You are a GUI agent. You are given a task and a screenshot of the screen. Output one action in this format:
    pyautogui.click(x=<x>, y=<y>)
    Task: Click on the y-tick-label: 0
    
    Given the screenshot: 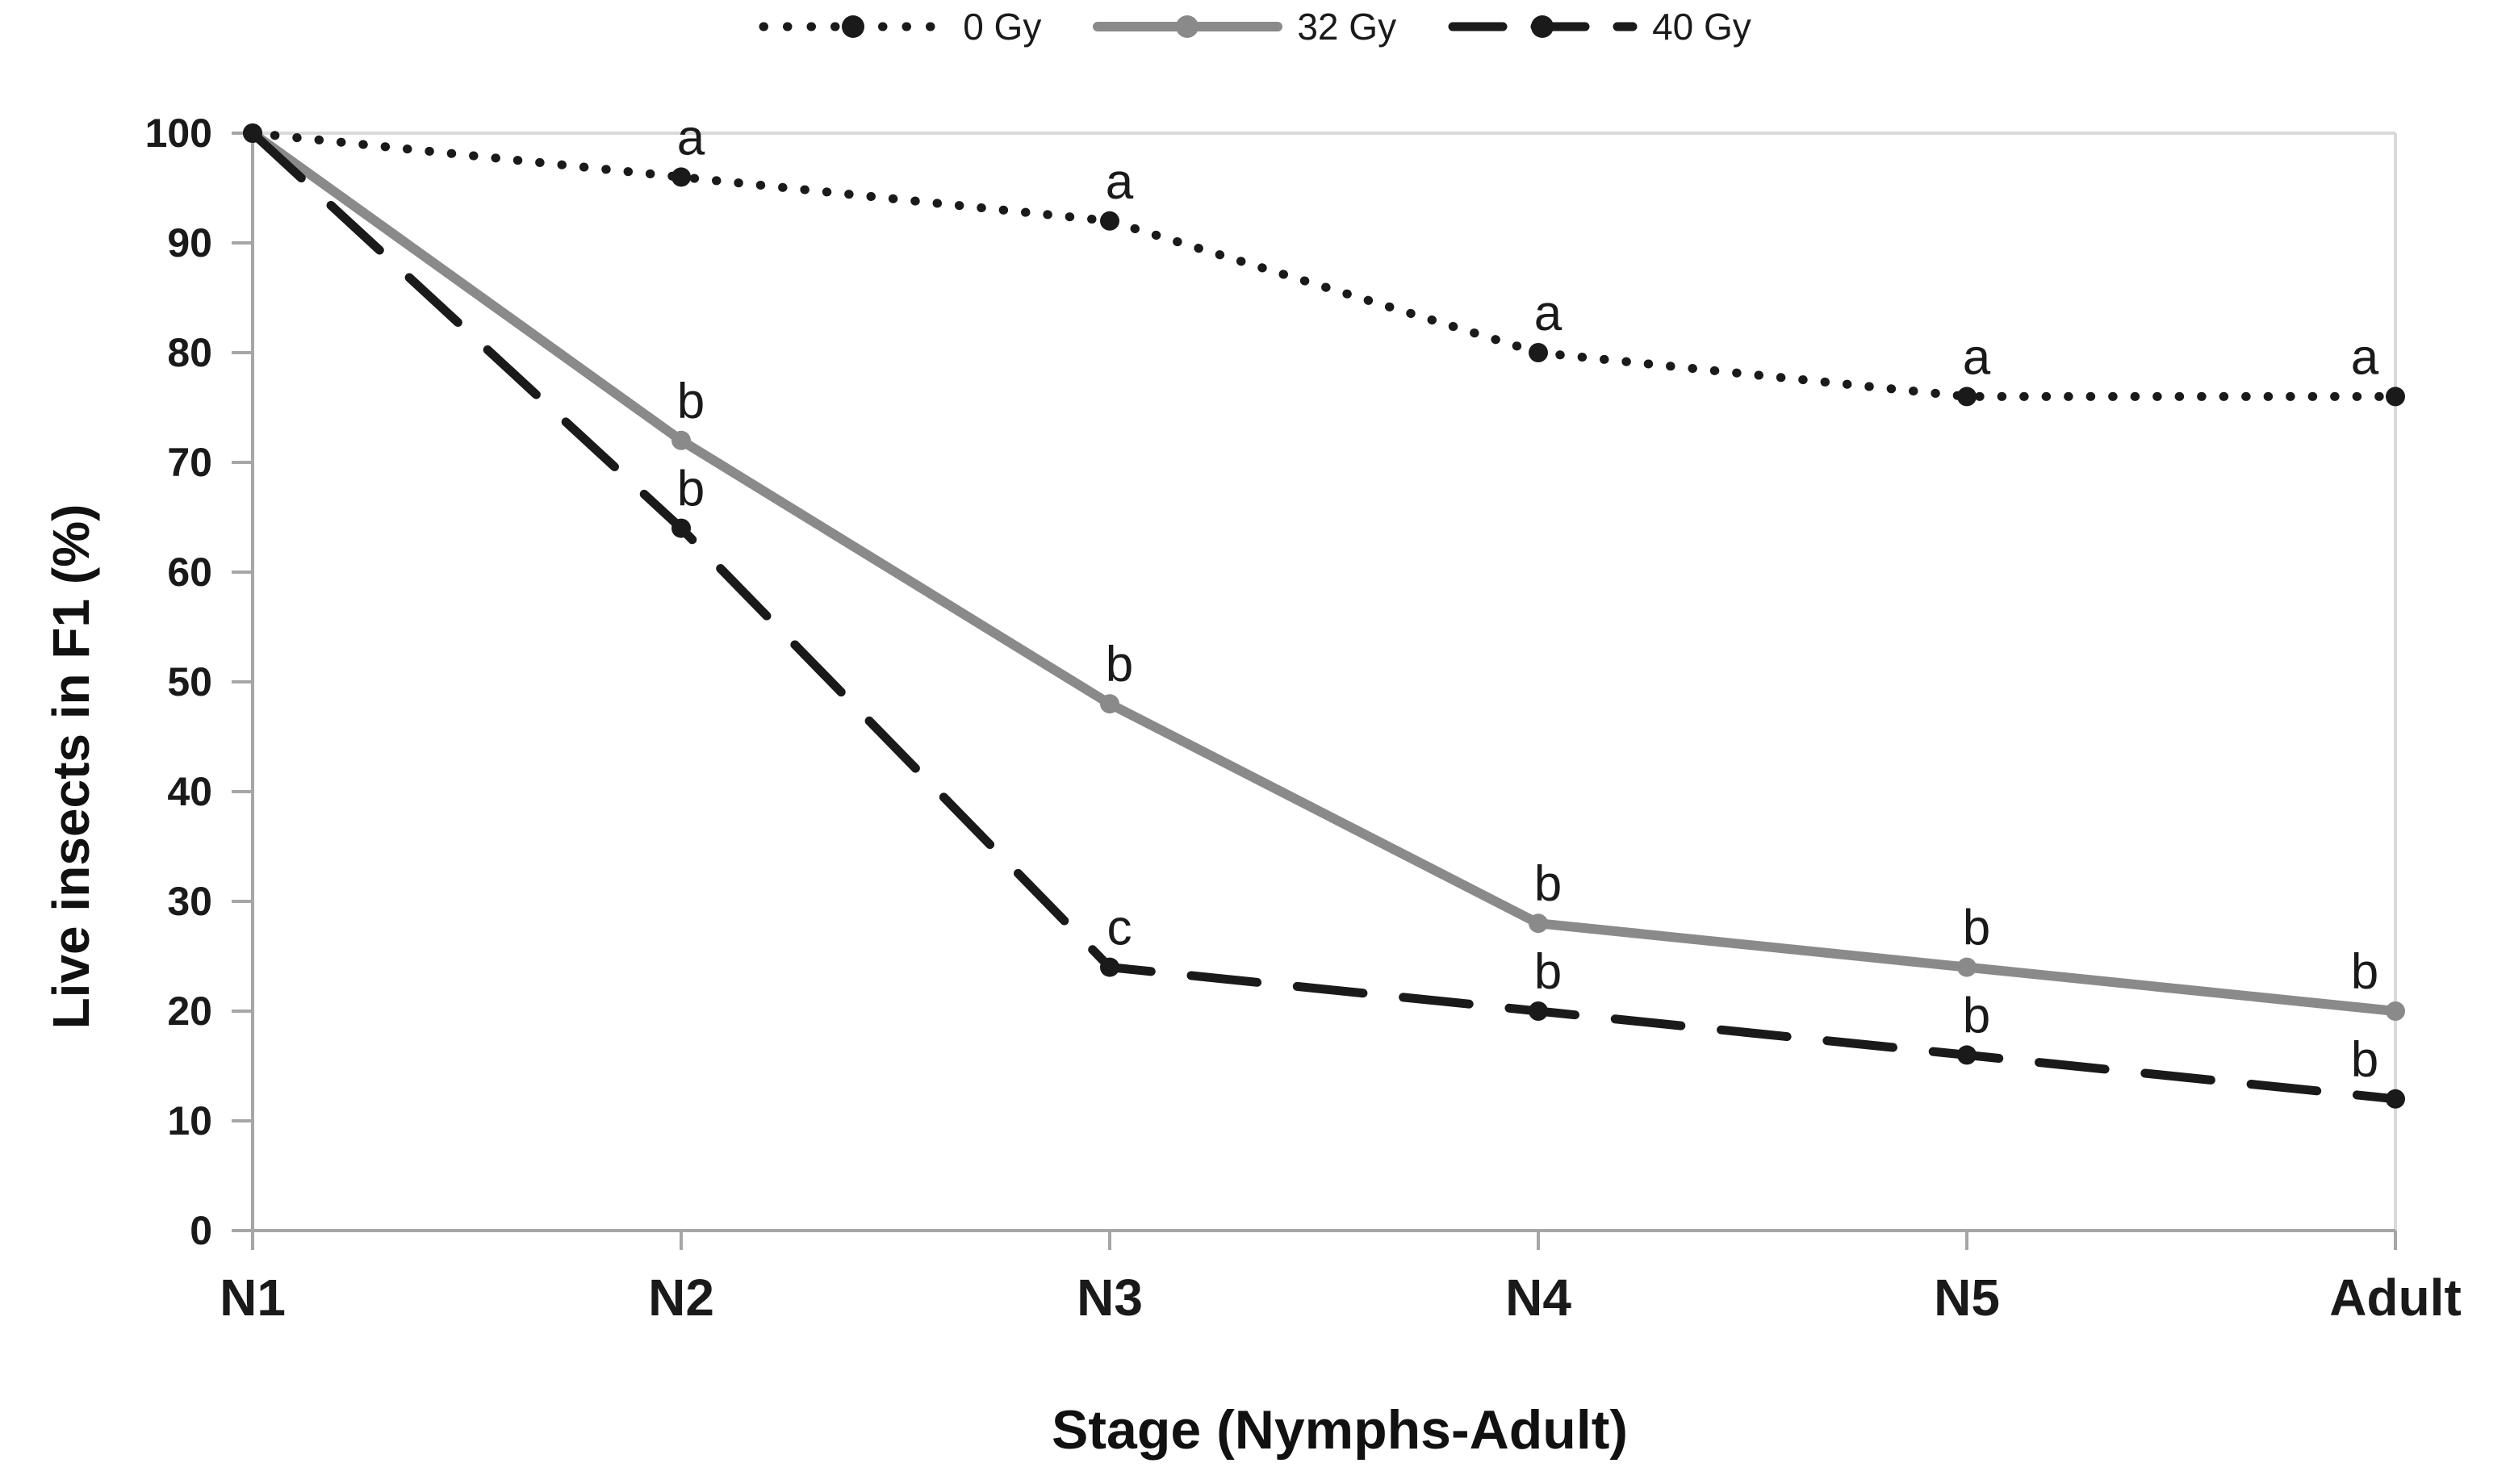 What is the action you would take?
    pyautogui.click(x=201, y=1230)
    